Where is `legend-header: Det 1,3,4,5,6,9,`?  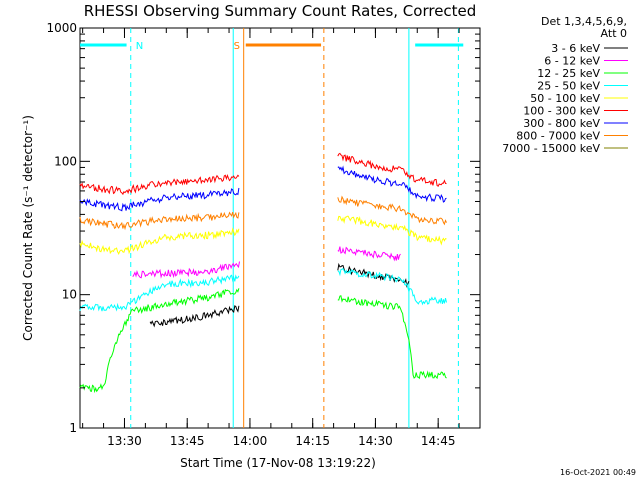 legend-header: Det 1,3,4,5,6,9, is located at coordinates (584, 21).